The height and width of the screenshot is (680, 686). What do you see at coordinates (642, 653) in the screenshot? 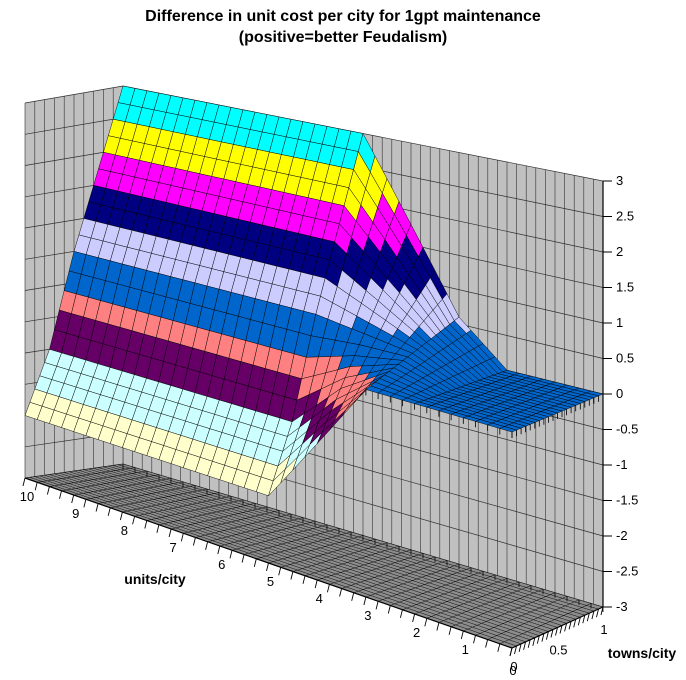
I see `y-axis-title: towns/city` at bounding box center [642, 653].